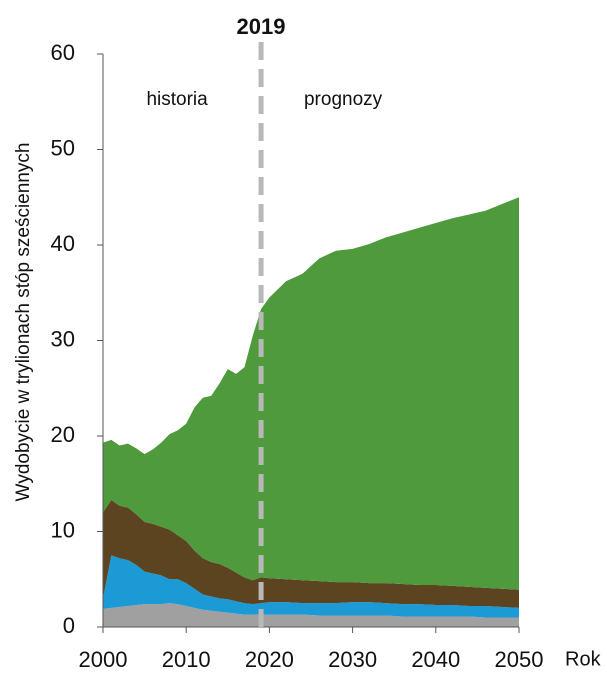 The height and width of the screenshot is (673, 607). I want to click on y-tick-label: 40, so click(63, 243).